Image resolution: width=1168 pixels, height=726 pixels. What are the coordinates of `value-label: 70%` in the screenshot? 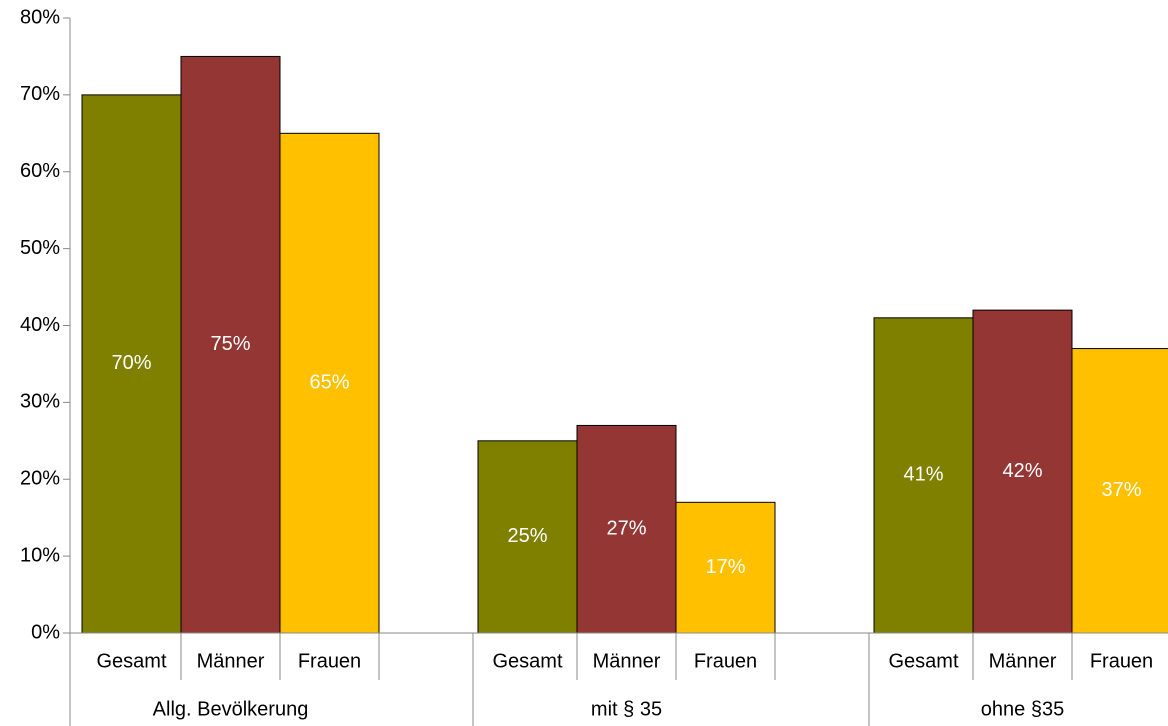 It's located at (131, 363).